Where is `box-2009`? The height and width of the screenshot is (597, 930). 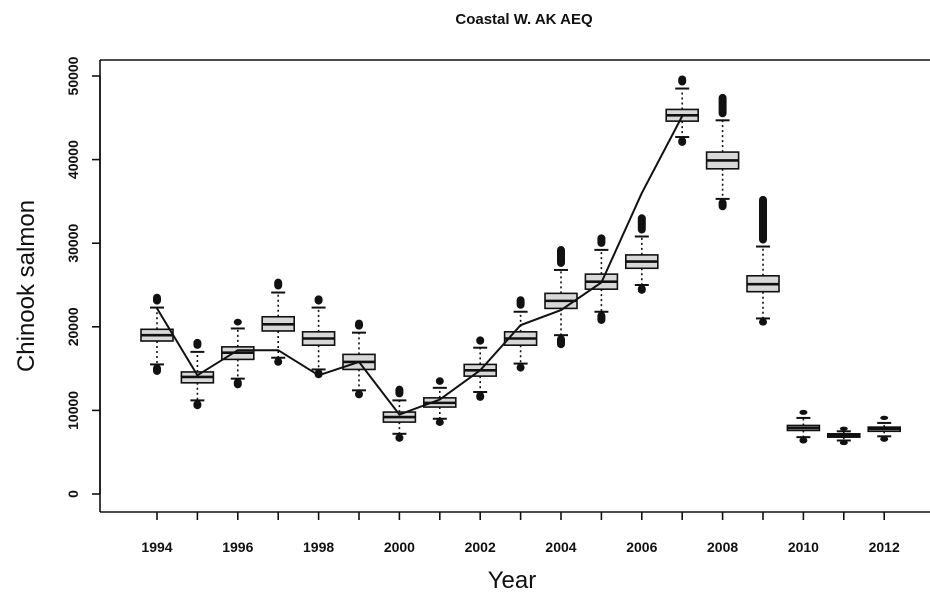 box-2009 is located at coordinates (763, 260).